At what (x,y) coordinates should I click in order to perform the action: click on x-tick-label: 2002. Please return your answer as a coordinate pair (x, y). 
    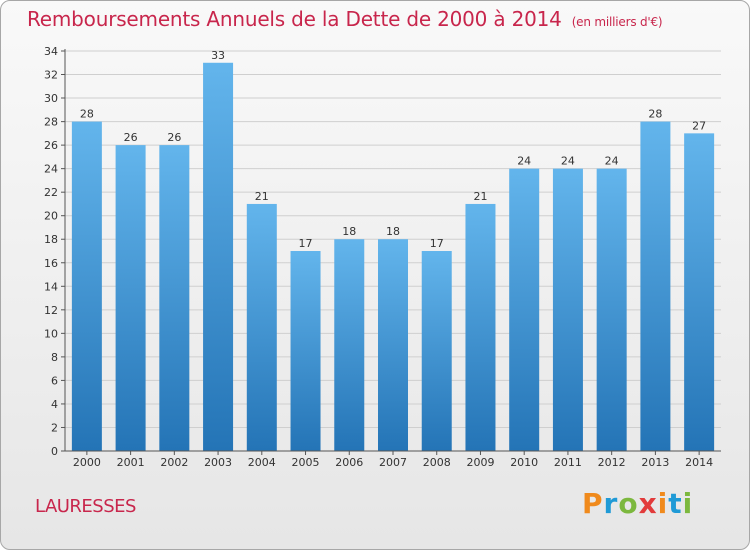
    Looking at the image, I should click on (174, 462).